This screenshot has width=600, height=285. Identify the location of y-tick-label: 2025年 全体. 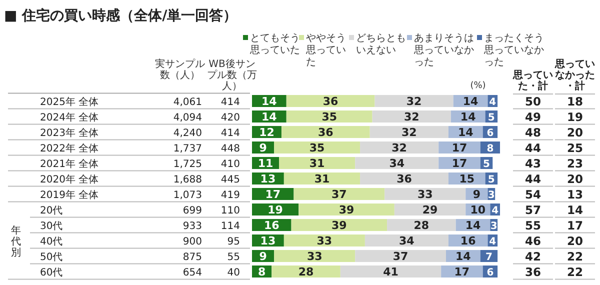
(69, 102).